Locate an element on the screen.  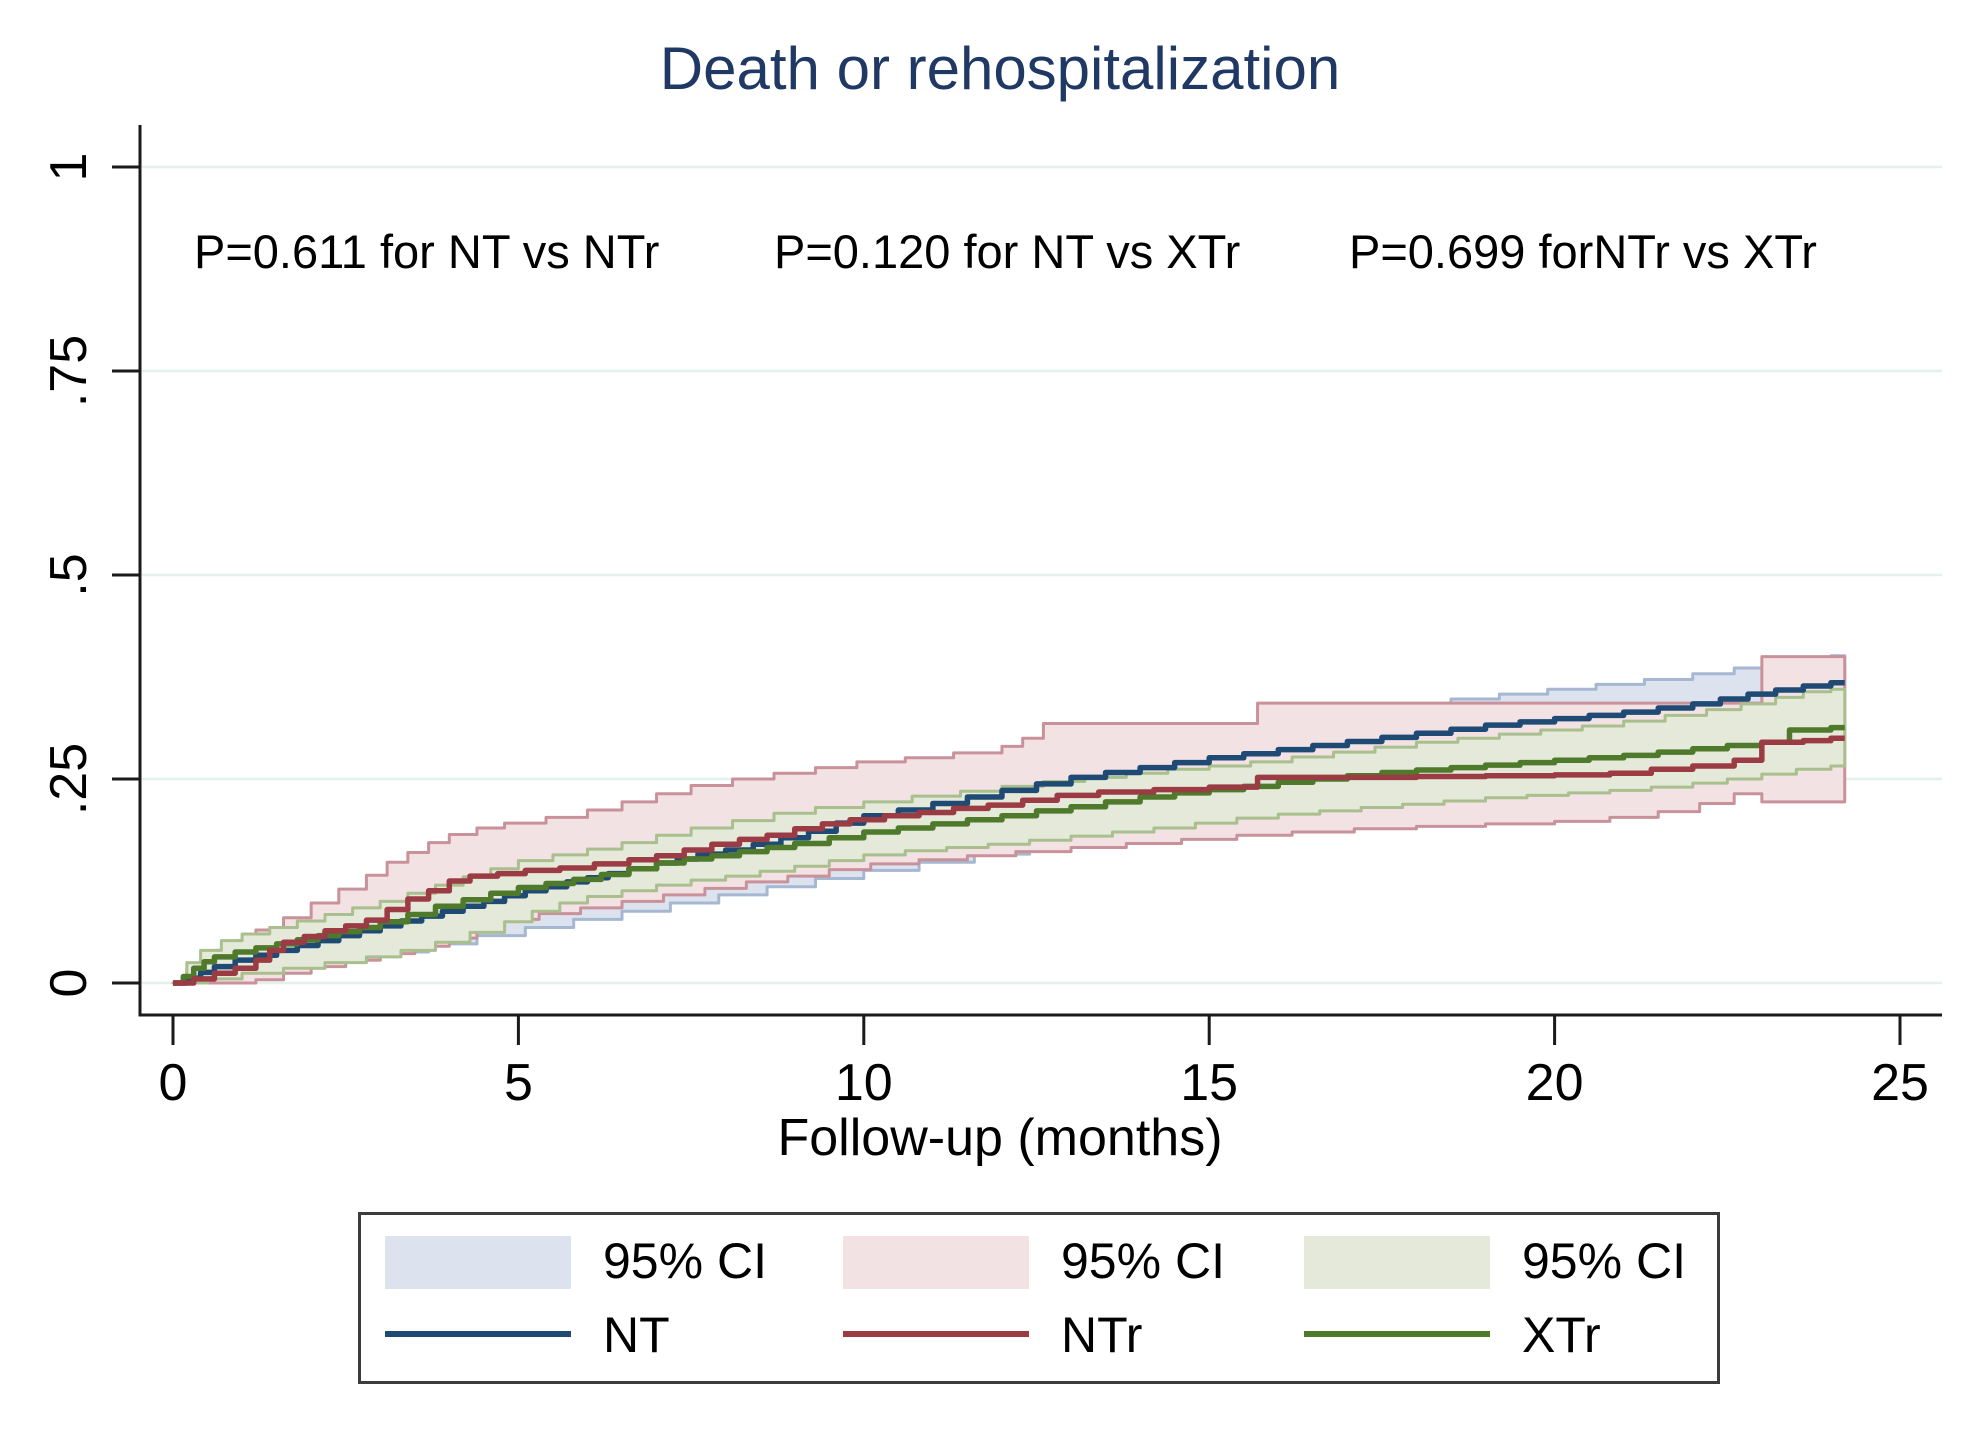
svg-text: 10 is located at coordinates (864, 1083).